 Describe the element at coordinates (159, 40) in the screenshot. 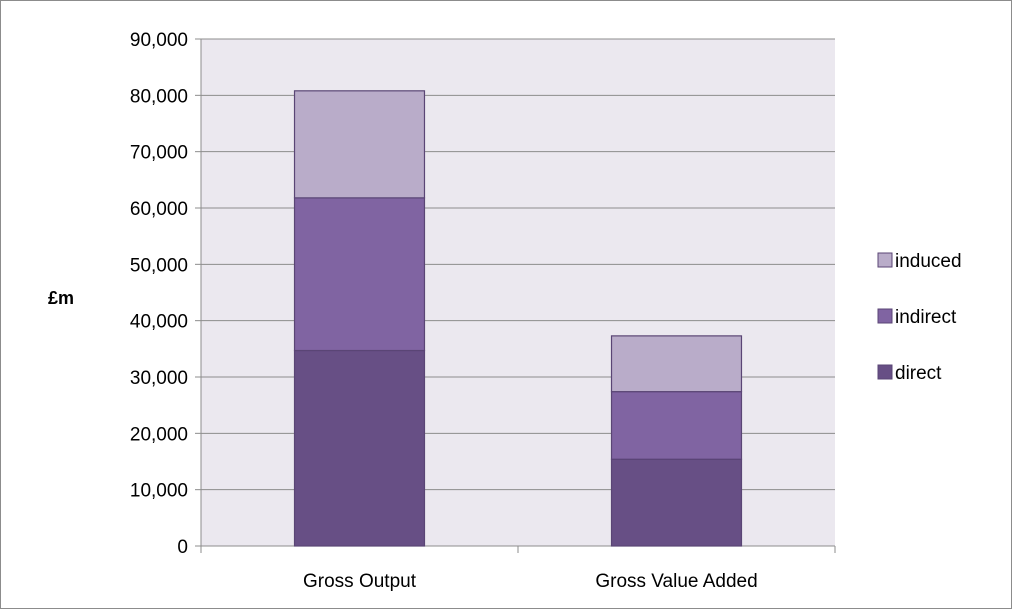

I see `y-tick-label: 90,000` at that location.